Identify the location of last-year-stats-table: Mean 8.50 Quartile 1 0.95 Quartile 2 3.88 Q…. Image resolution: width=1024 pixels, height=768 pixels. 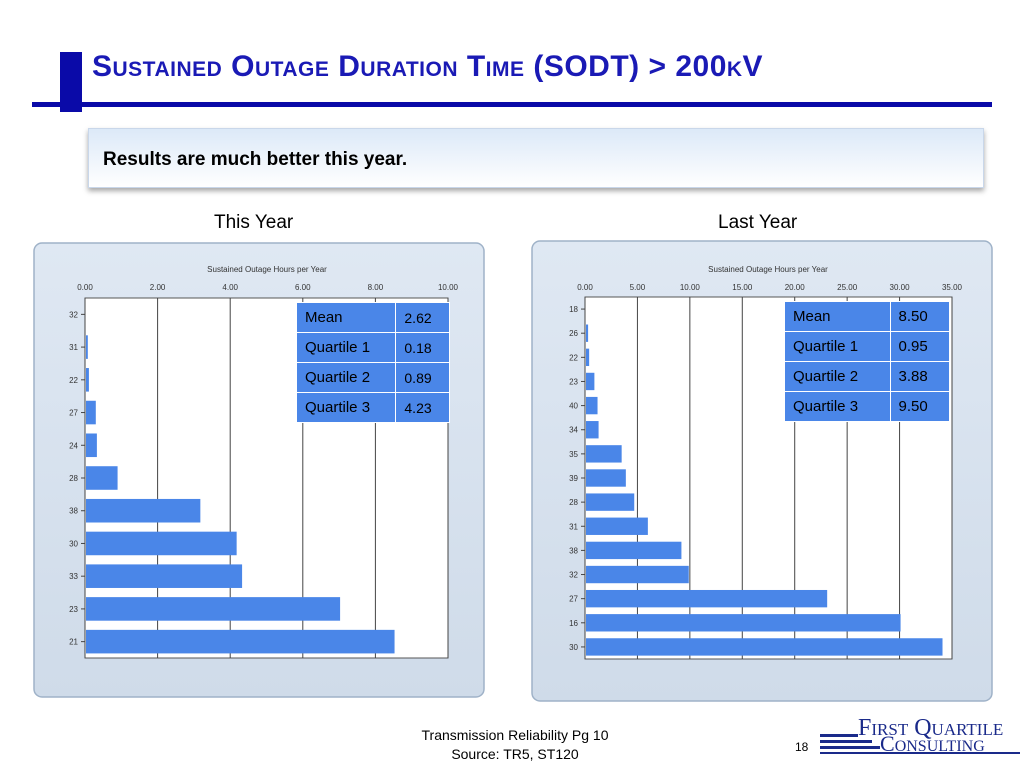
(867, 361).